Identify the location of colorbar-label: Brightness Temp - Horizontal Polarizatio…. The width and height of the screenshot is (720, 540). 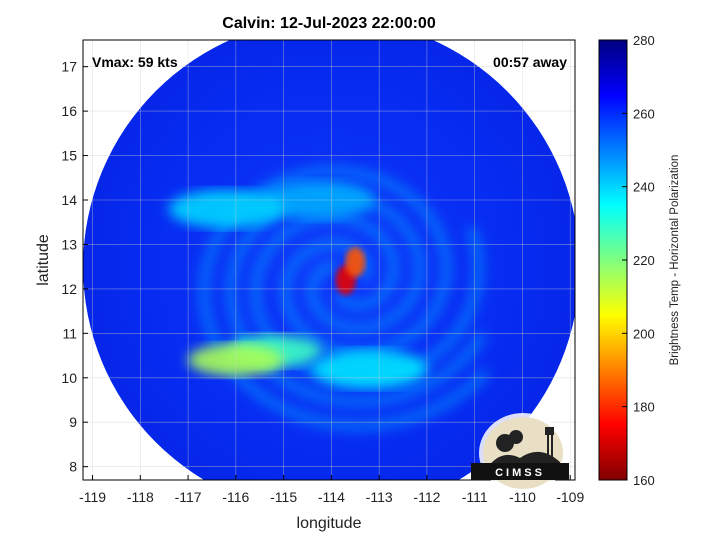
(675, 260).